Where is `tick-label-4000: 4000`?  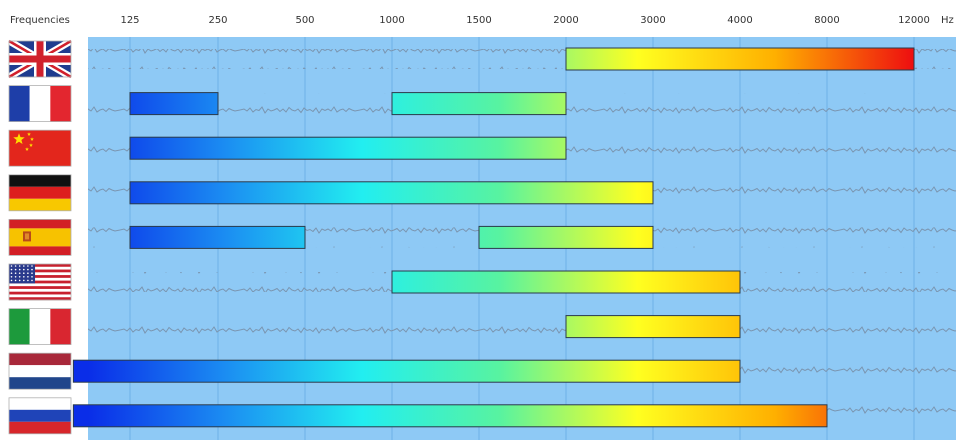
tick-label-4000: 4000 is located at coordinates (739, 20).